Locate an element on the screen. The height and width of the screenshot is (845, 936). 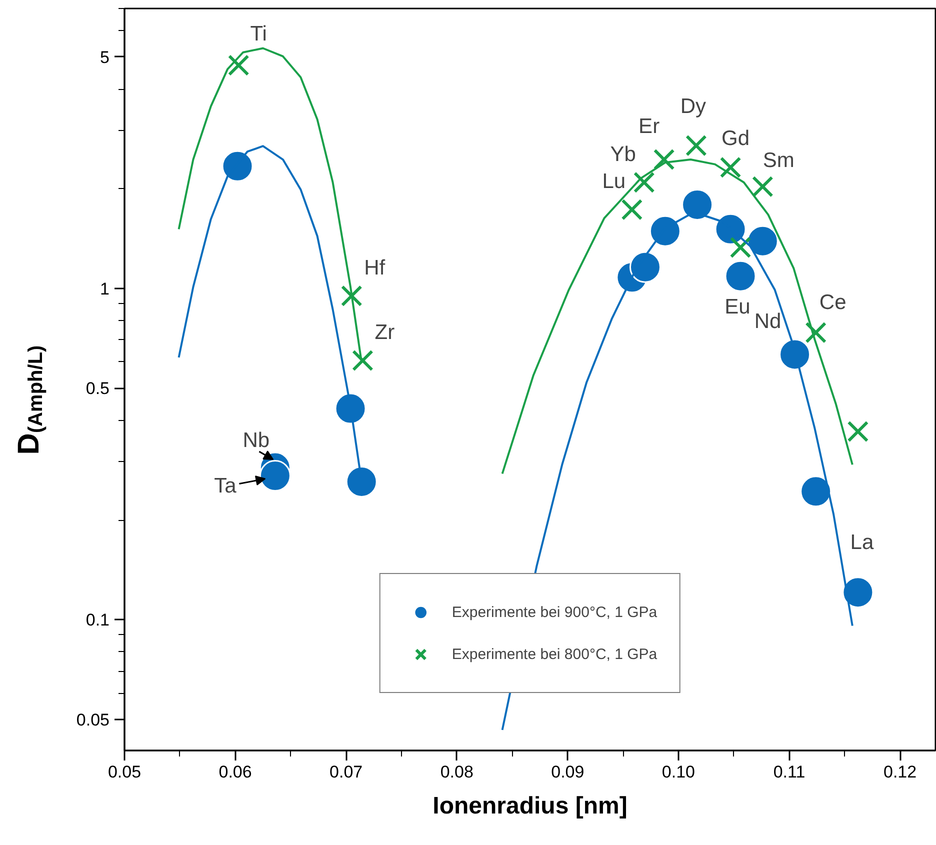
x-tick-label: 0.06 is located at coordinates (235, 772).